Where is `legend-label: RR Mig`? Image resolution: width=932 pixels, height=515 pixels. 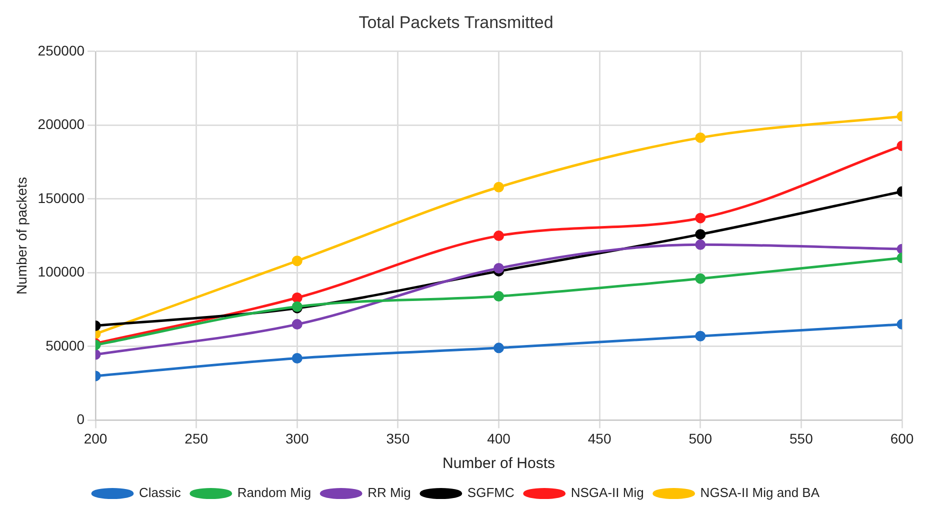 legend-label: RR Mig is located at coordinates (389, 492).